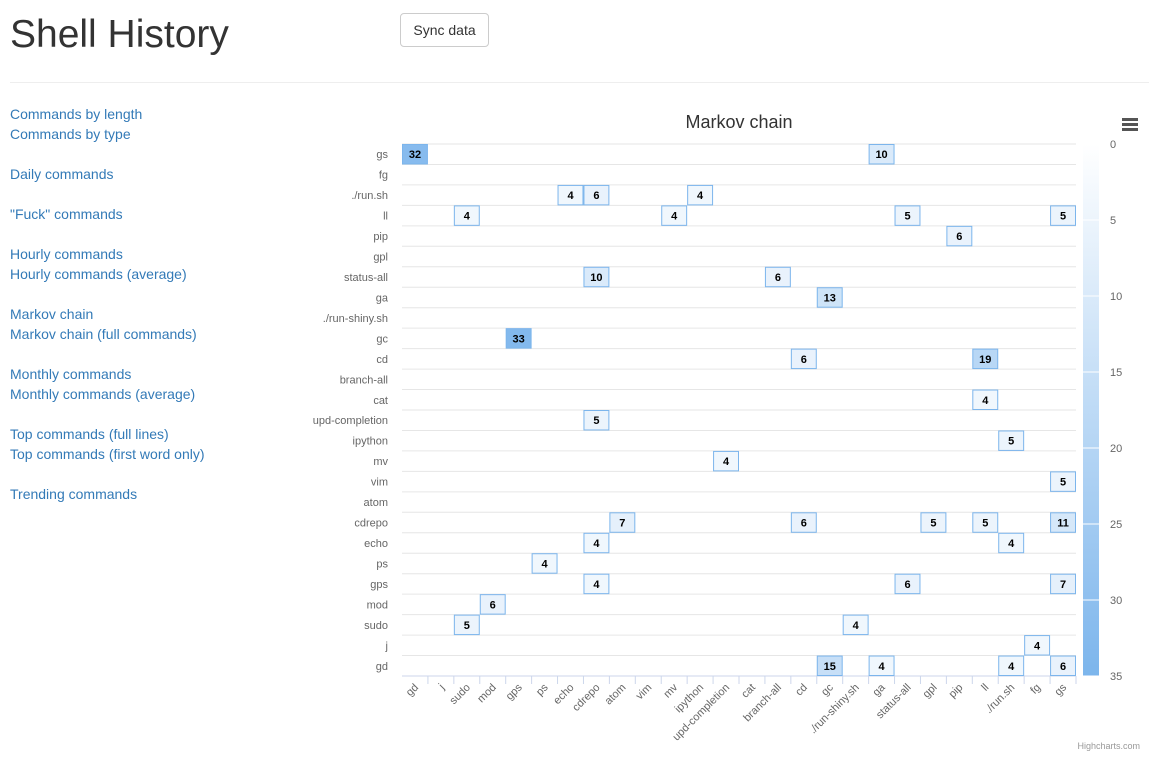 The height and width of the screenshot is (765, 1160). Describe the element at coordinates (542, 689) in the screenshot. I see `x-label-ps: ps` at that location.